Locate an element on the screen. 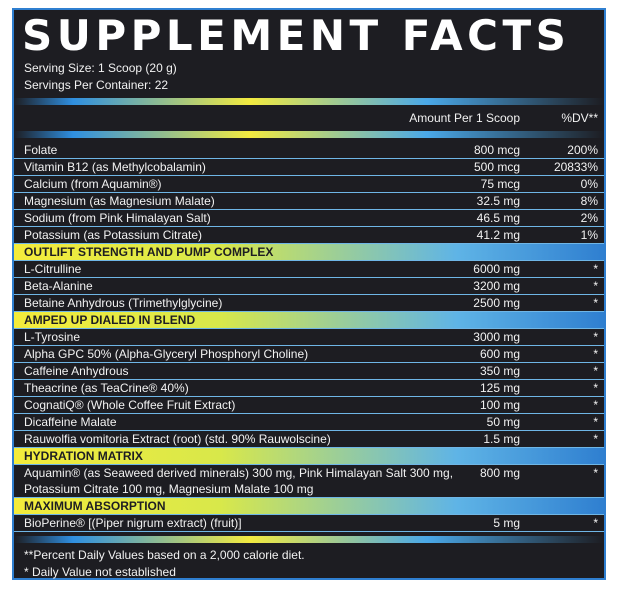  ingredient-amount: 3200 mg is located at coordinates (496, 286).